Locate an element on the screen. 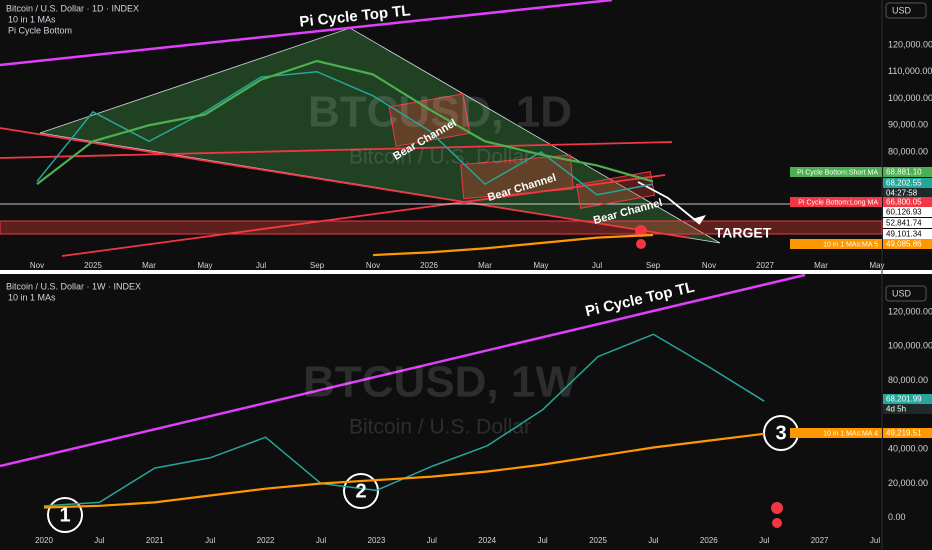  annotation: TARGET is located at coordinates (743, 233).